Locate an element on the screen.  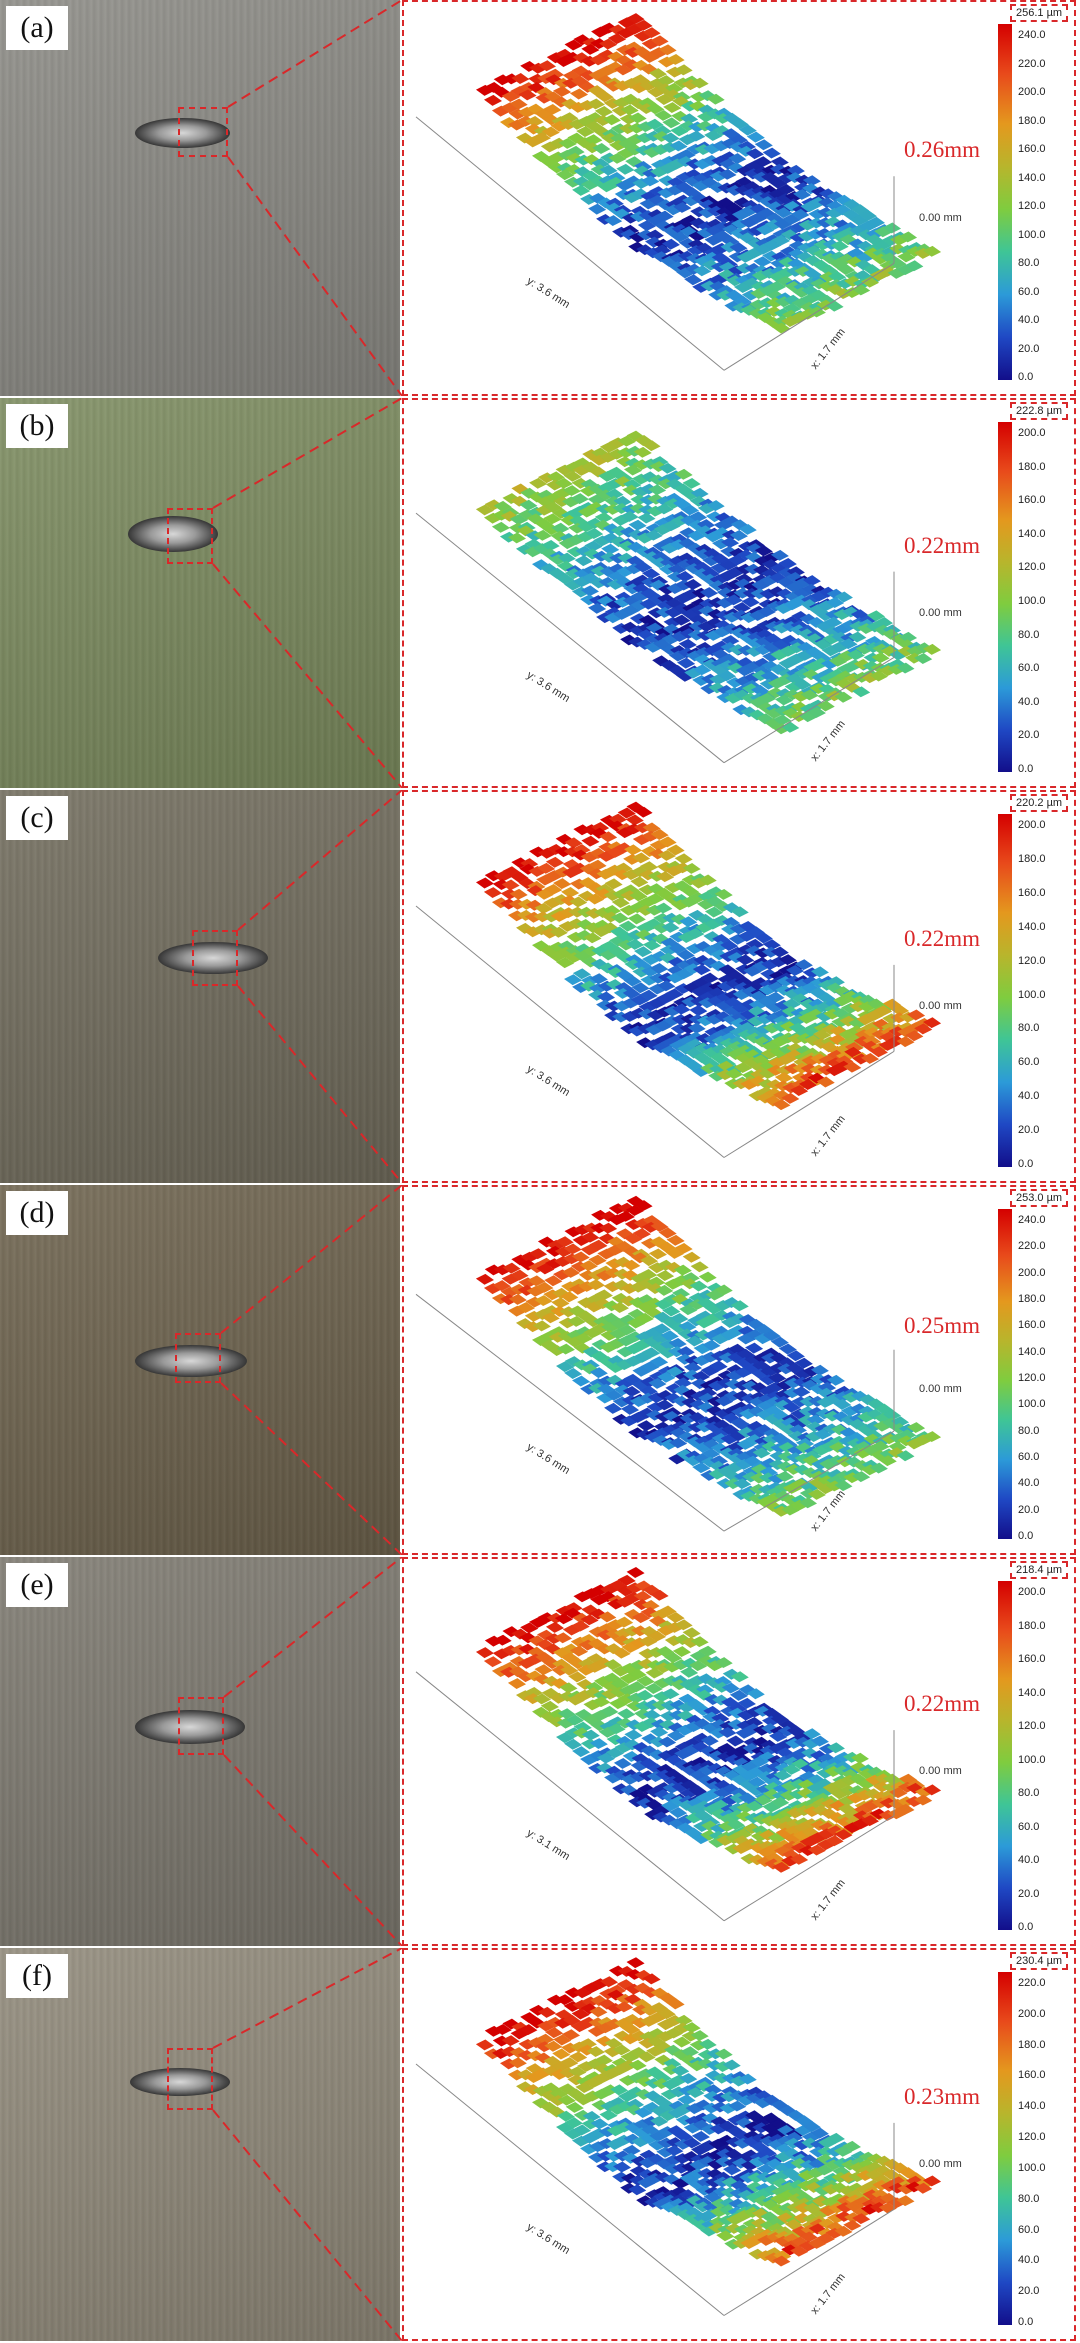
panel-label: (b) is located at coordinates (37, 426).